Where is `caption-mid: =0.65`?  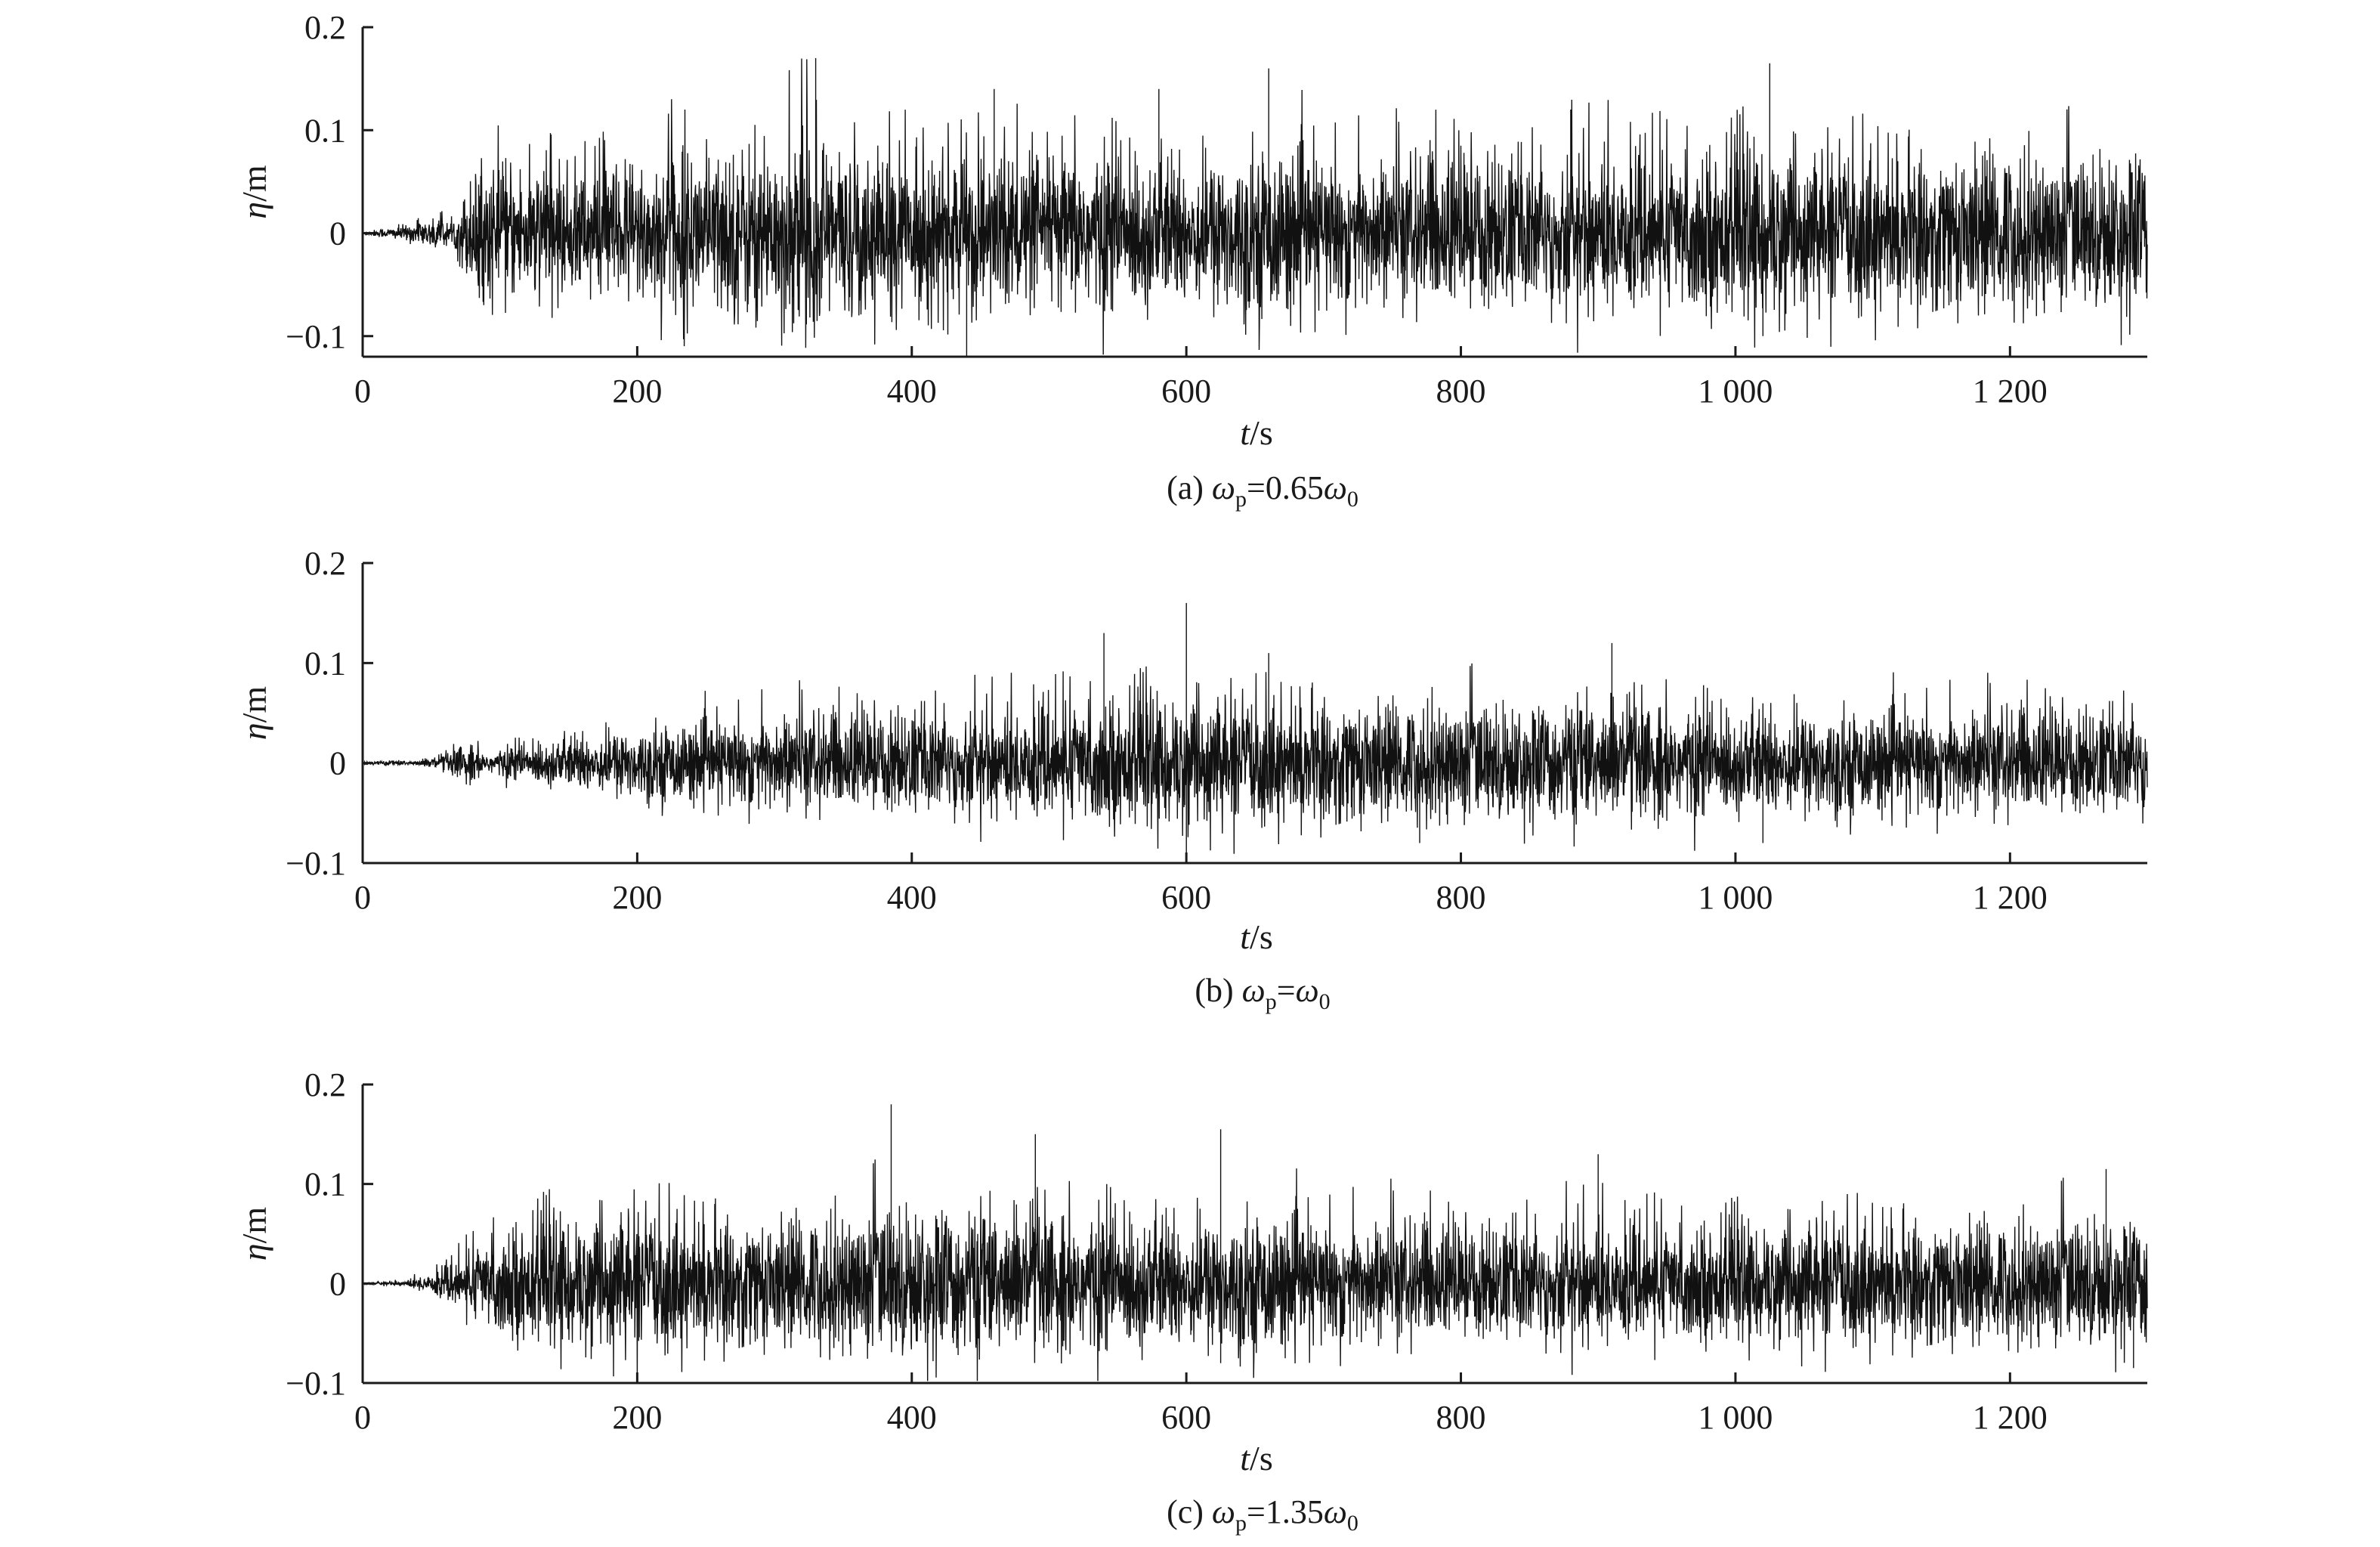 caption-mid: =0.65 is located at coordinates (1285, 487).